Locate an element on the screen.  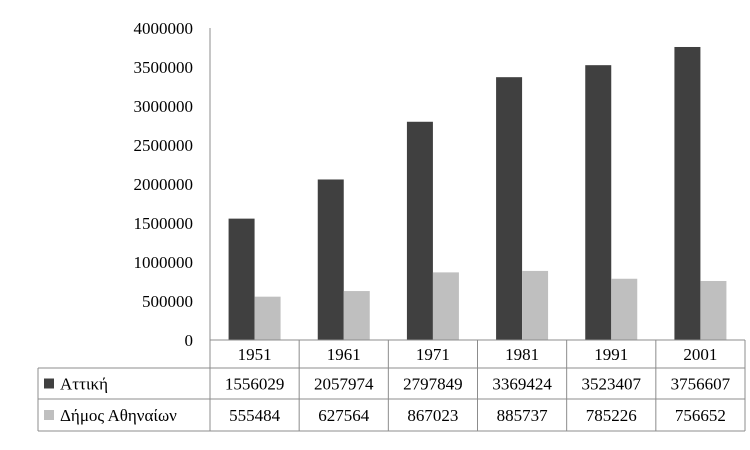
bar-dimos-athinaion-2001 is located at coordinates (713, 310).